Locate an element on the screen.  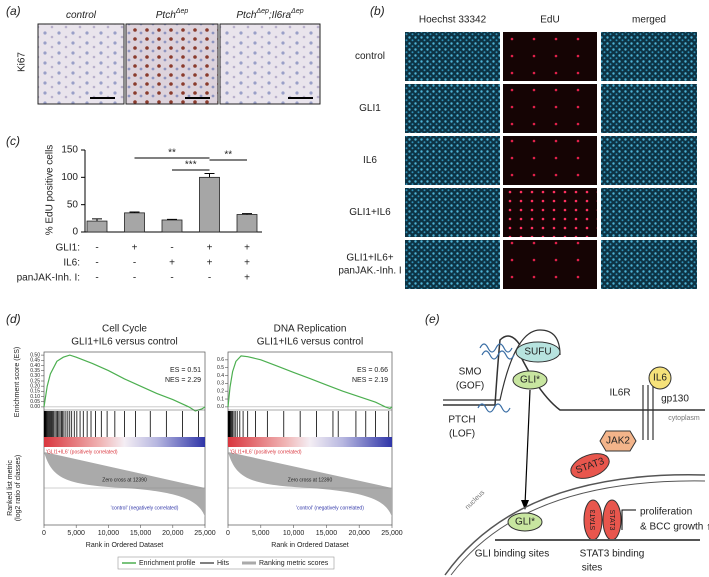
y-tick-label: 0.05 is located at coordinates (35, 402).